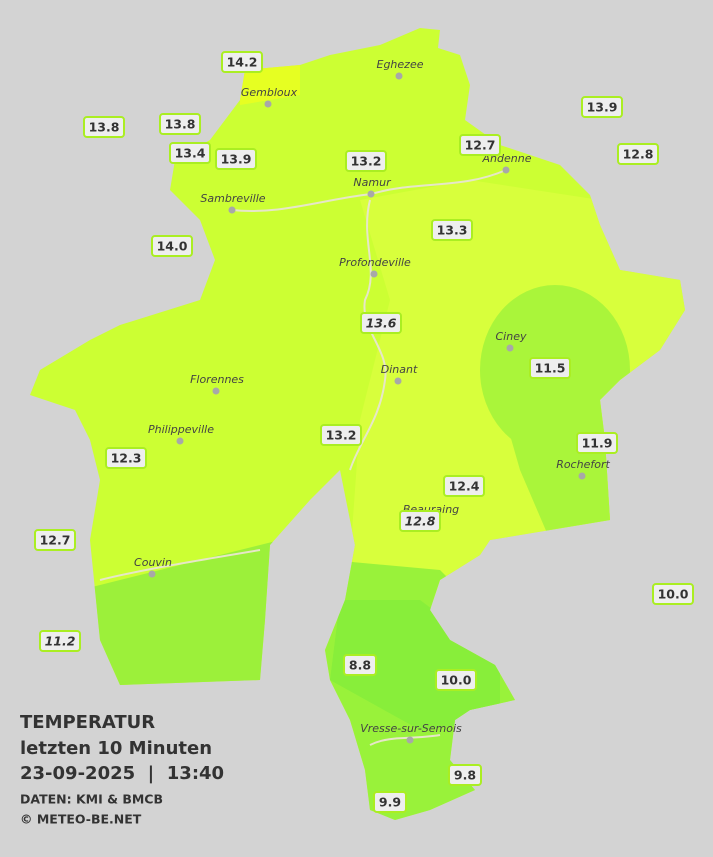 The height and width of the screenshot is (857, 713). Describe the element at coordinates (400, 64) in the screenshot. I see `city-label: Eghezee` at that location.